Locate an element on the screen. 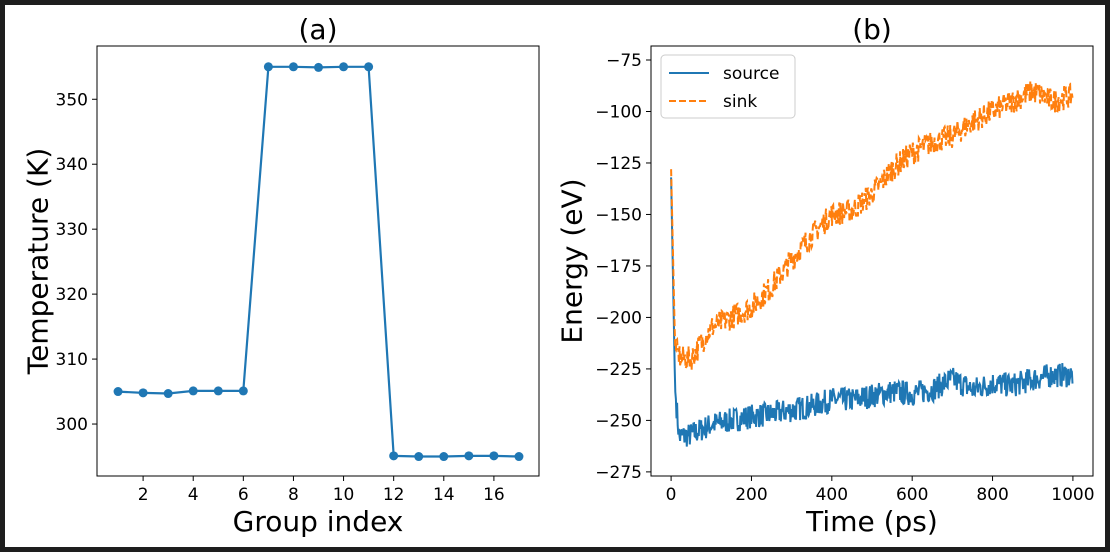 This screenshot has width=1110, height=552. y-tick-label: 350 is located at coordinates (72, 100).